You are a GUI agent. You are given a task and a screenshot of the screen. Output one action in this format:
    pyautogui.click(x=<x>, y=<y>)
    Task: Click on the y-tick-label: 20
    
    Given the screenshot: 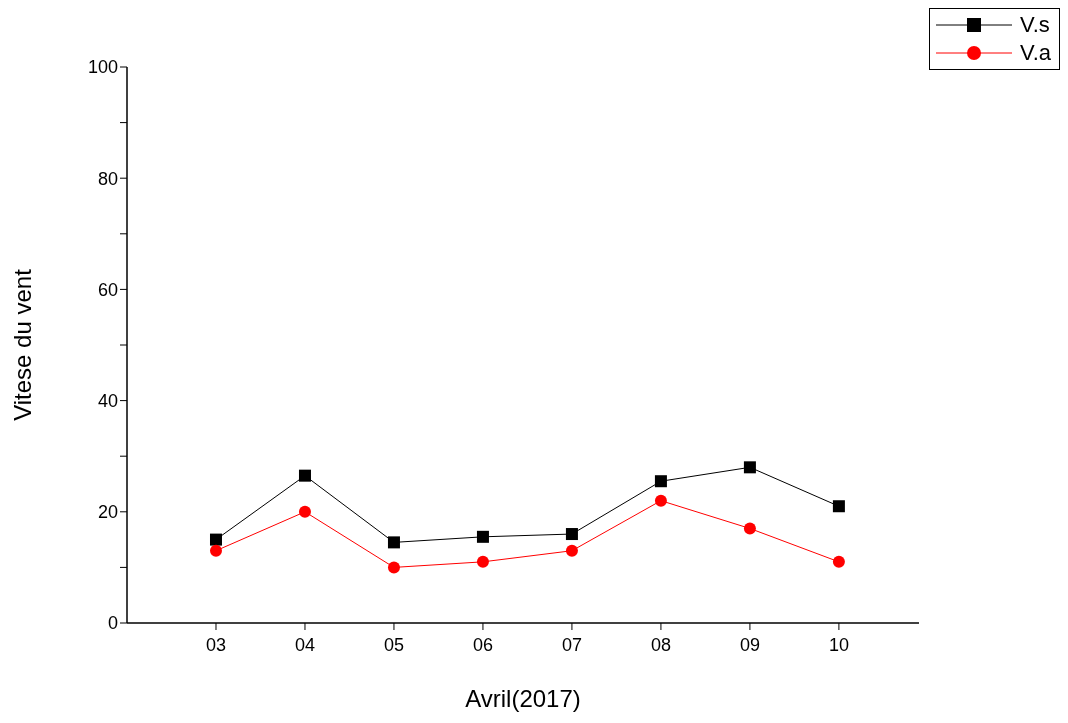 What is the action you would take?
    pyautogui.click(x=107, y=512)
    